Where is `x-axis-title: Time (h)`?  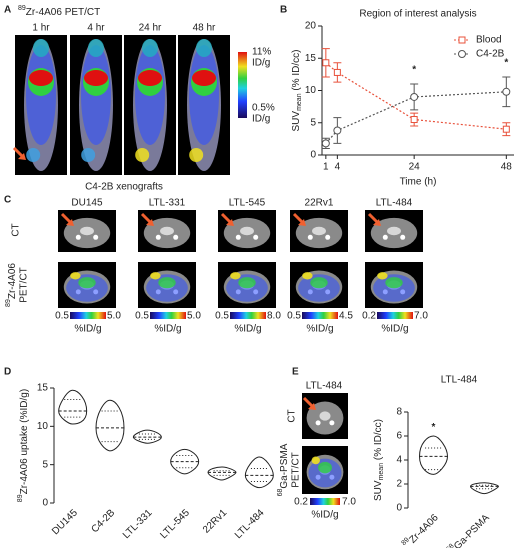
x-axis-title: Time (h) is located at coordinates (418, 182).